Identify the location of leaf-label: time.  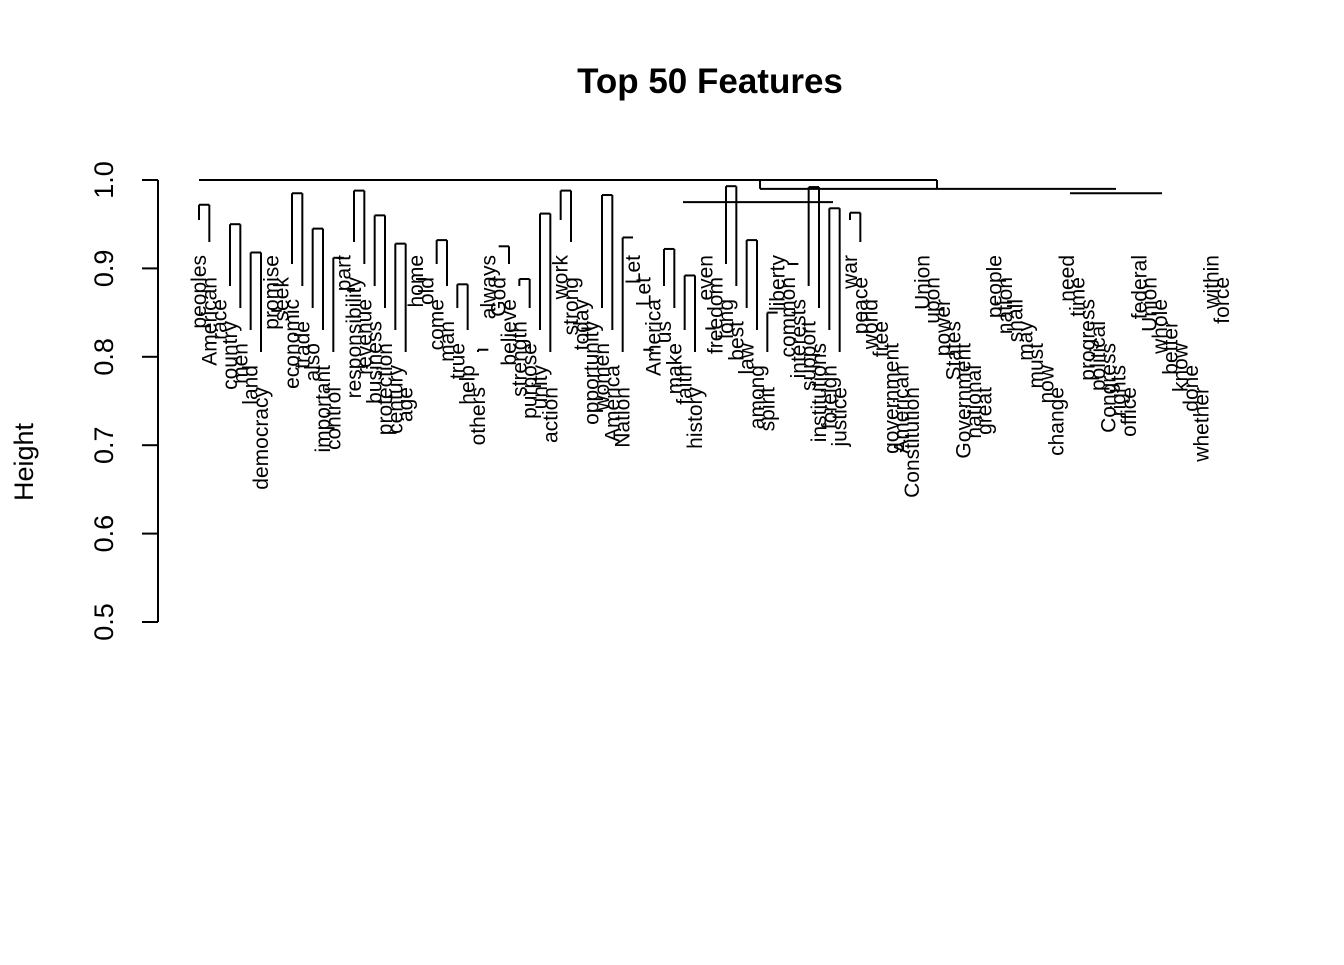
(1077, 297).